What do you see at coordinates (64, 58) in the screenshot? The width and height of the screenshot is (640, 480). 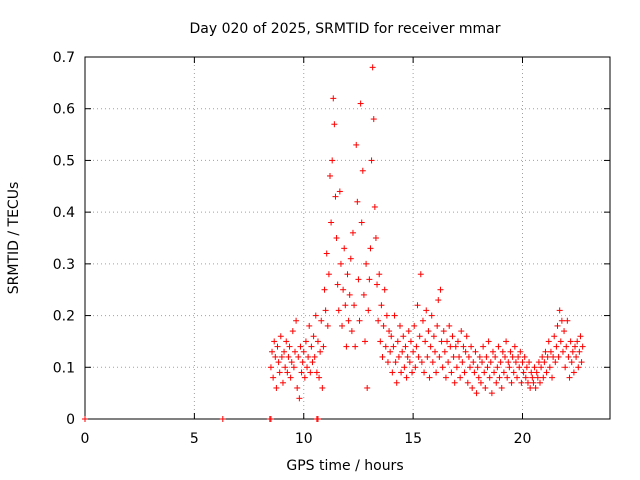 I see `y-tick-label: 0.7` at bounding box center [64, 58].